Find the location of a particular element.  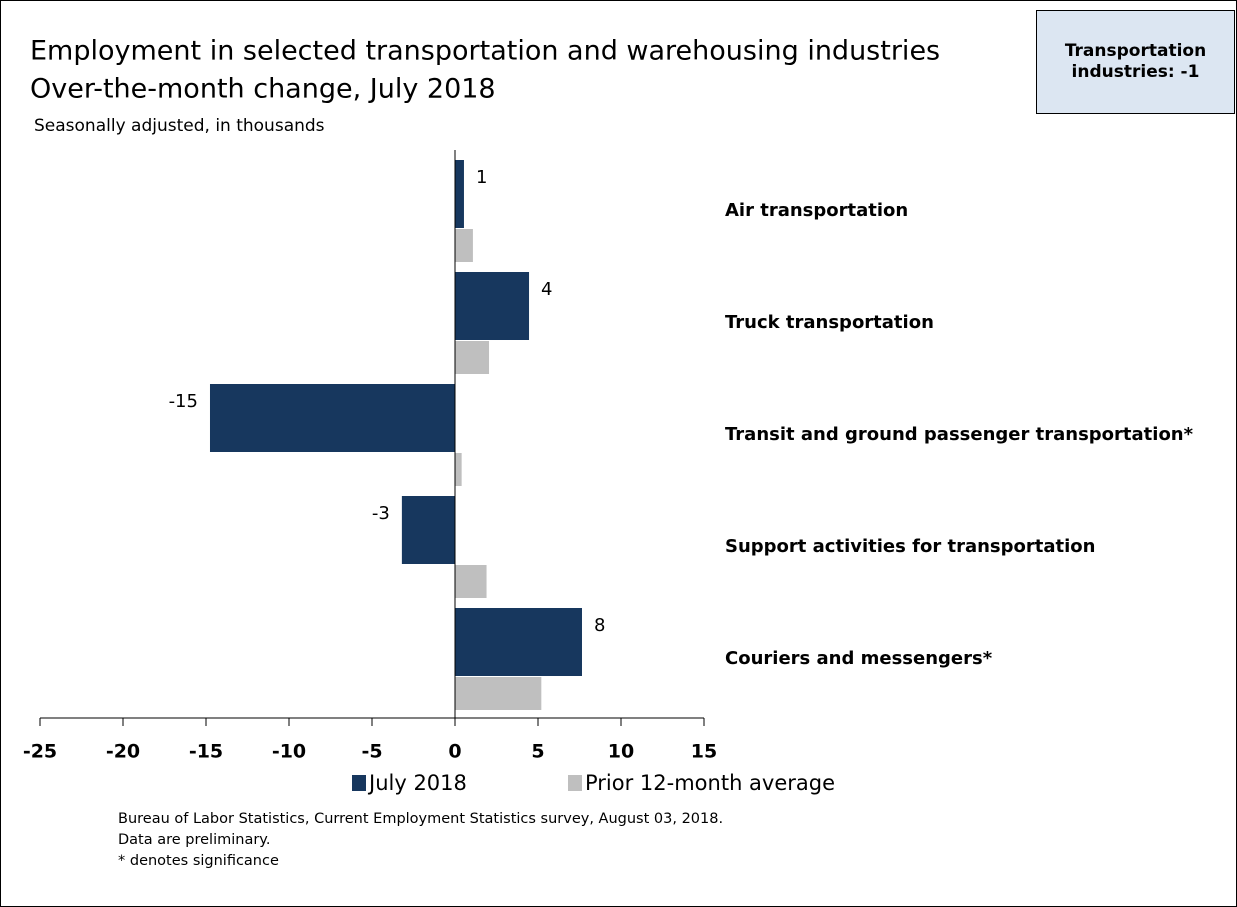

data-label: 1 is located at coordinates (481, 177).